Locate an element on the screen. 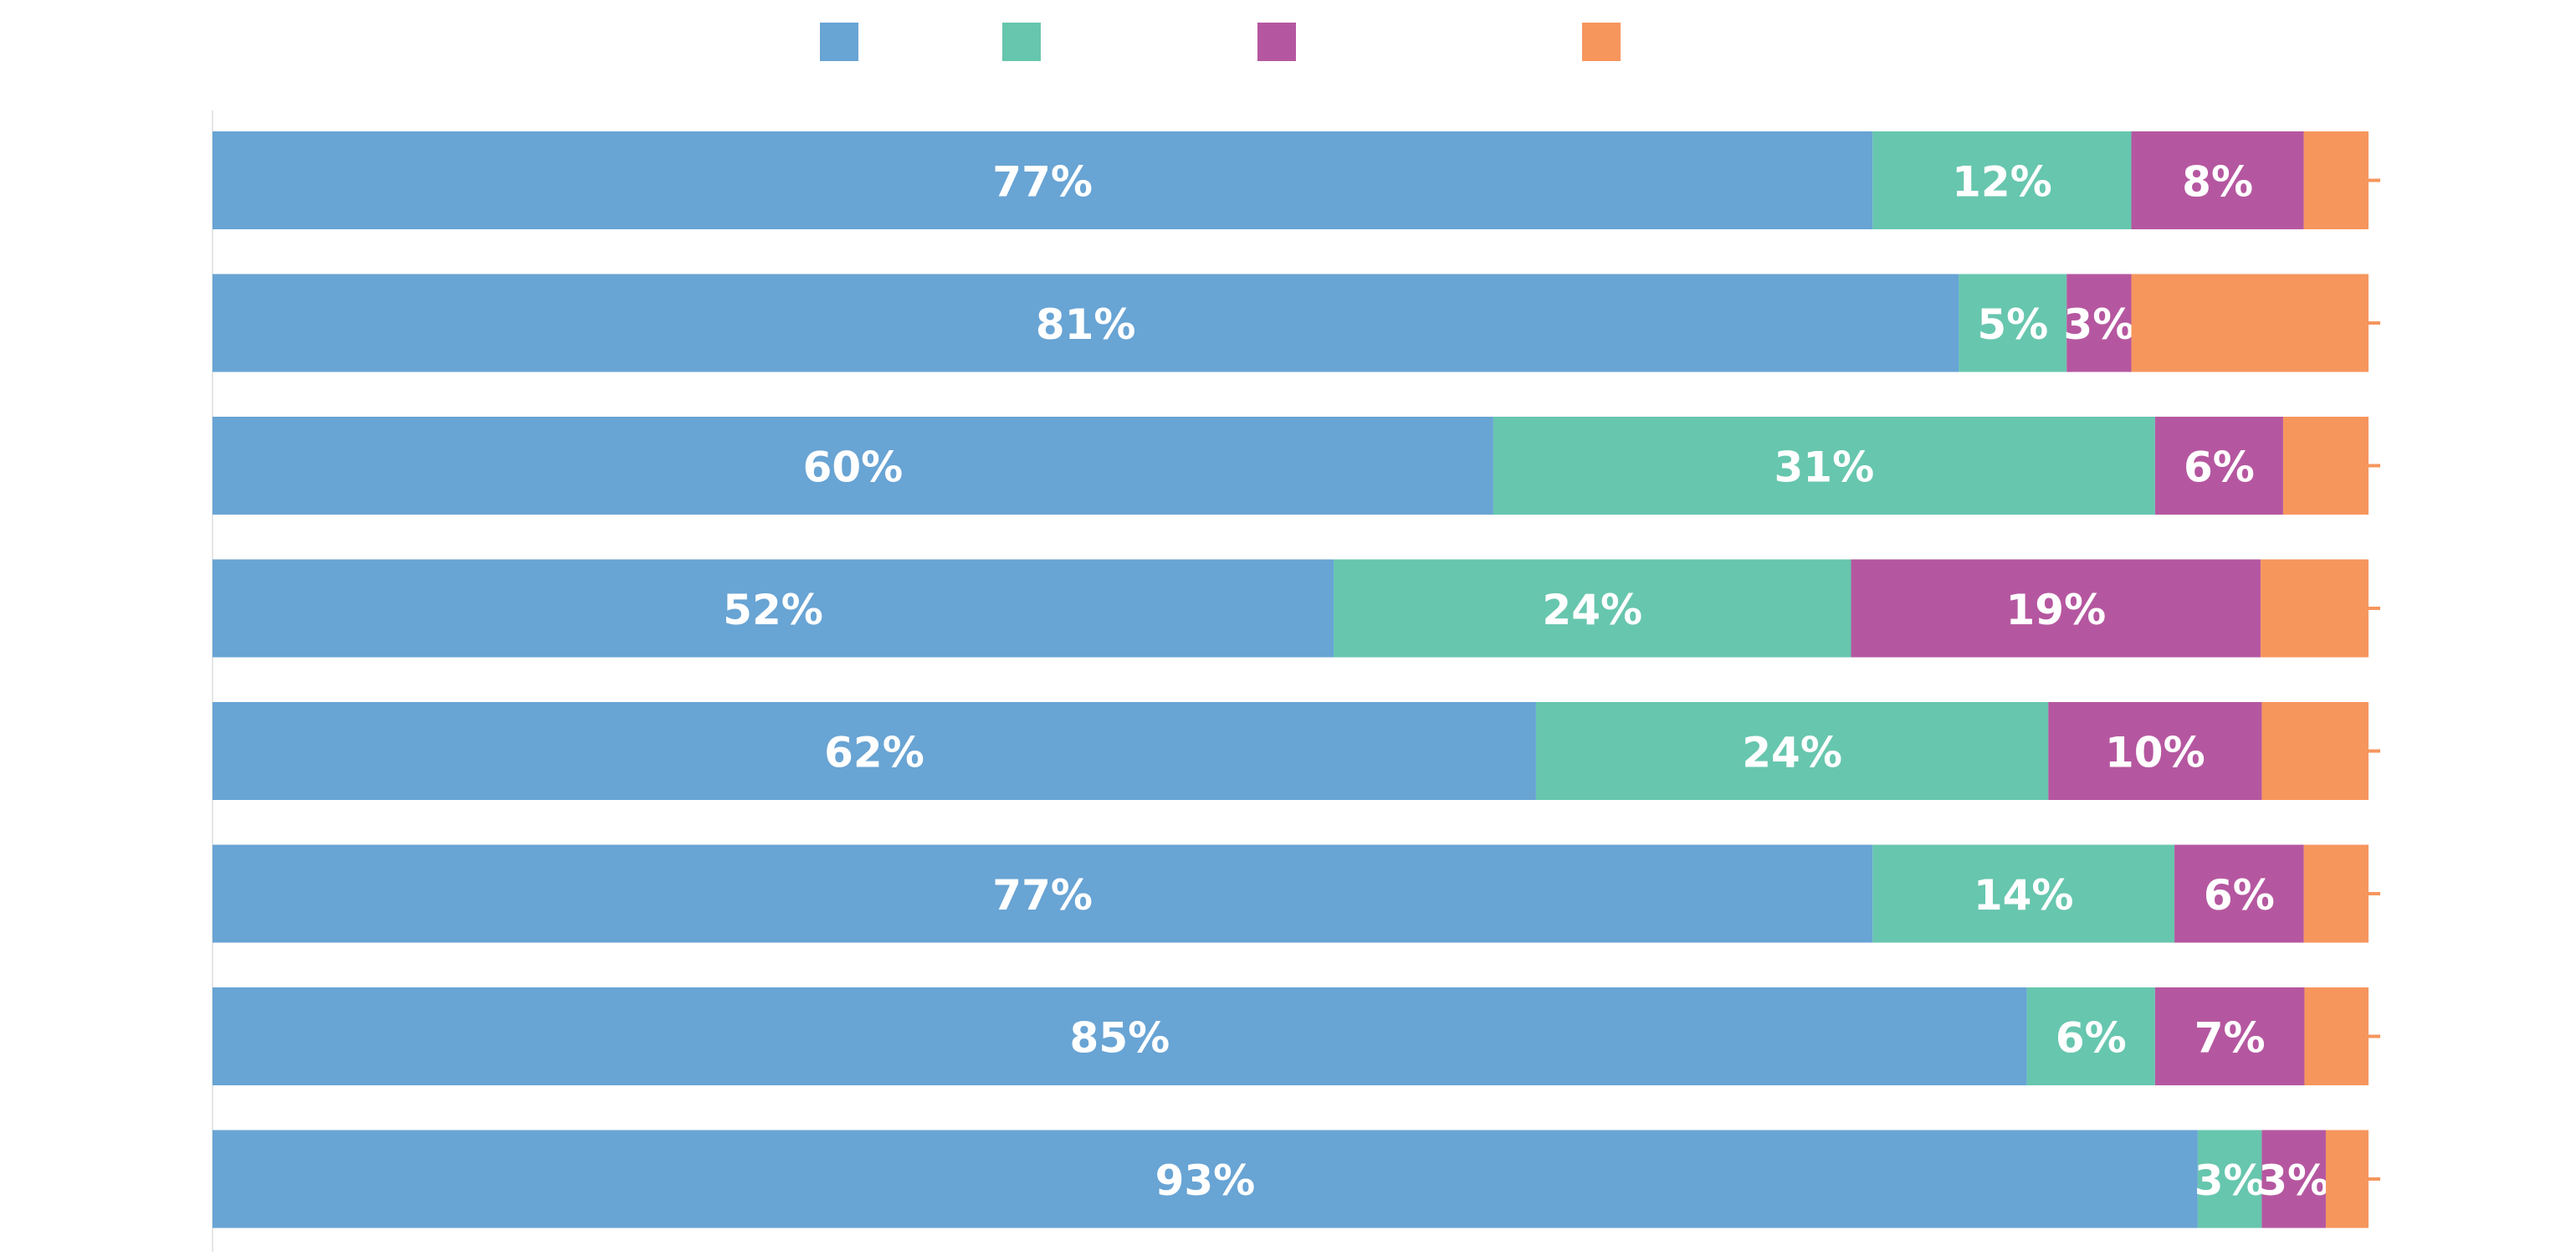 The image size is (2576, 1256). bar-row: 52% 24% 19% is located at coordinates (1296, 608).